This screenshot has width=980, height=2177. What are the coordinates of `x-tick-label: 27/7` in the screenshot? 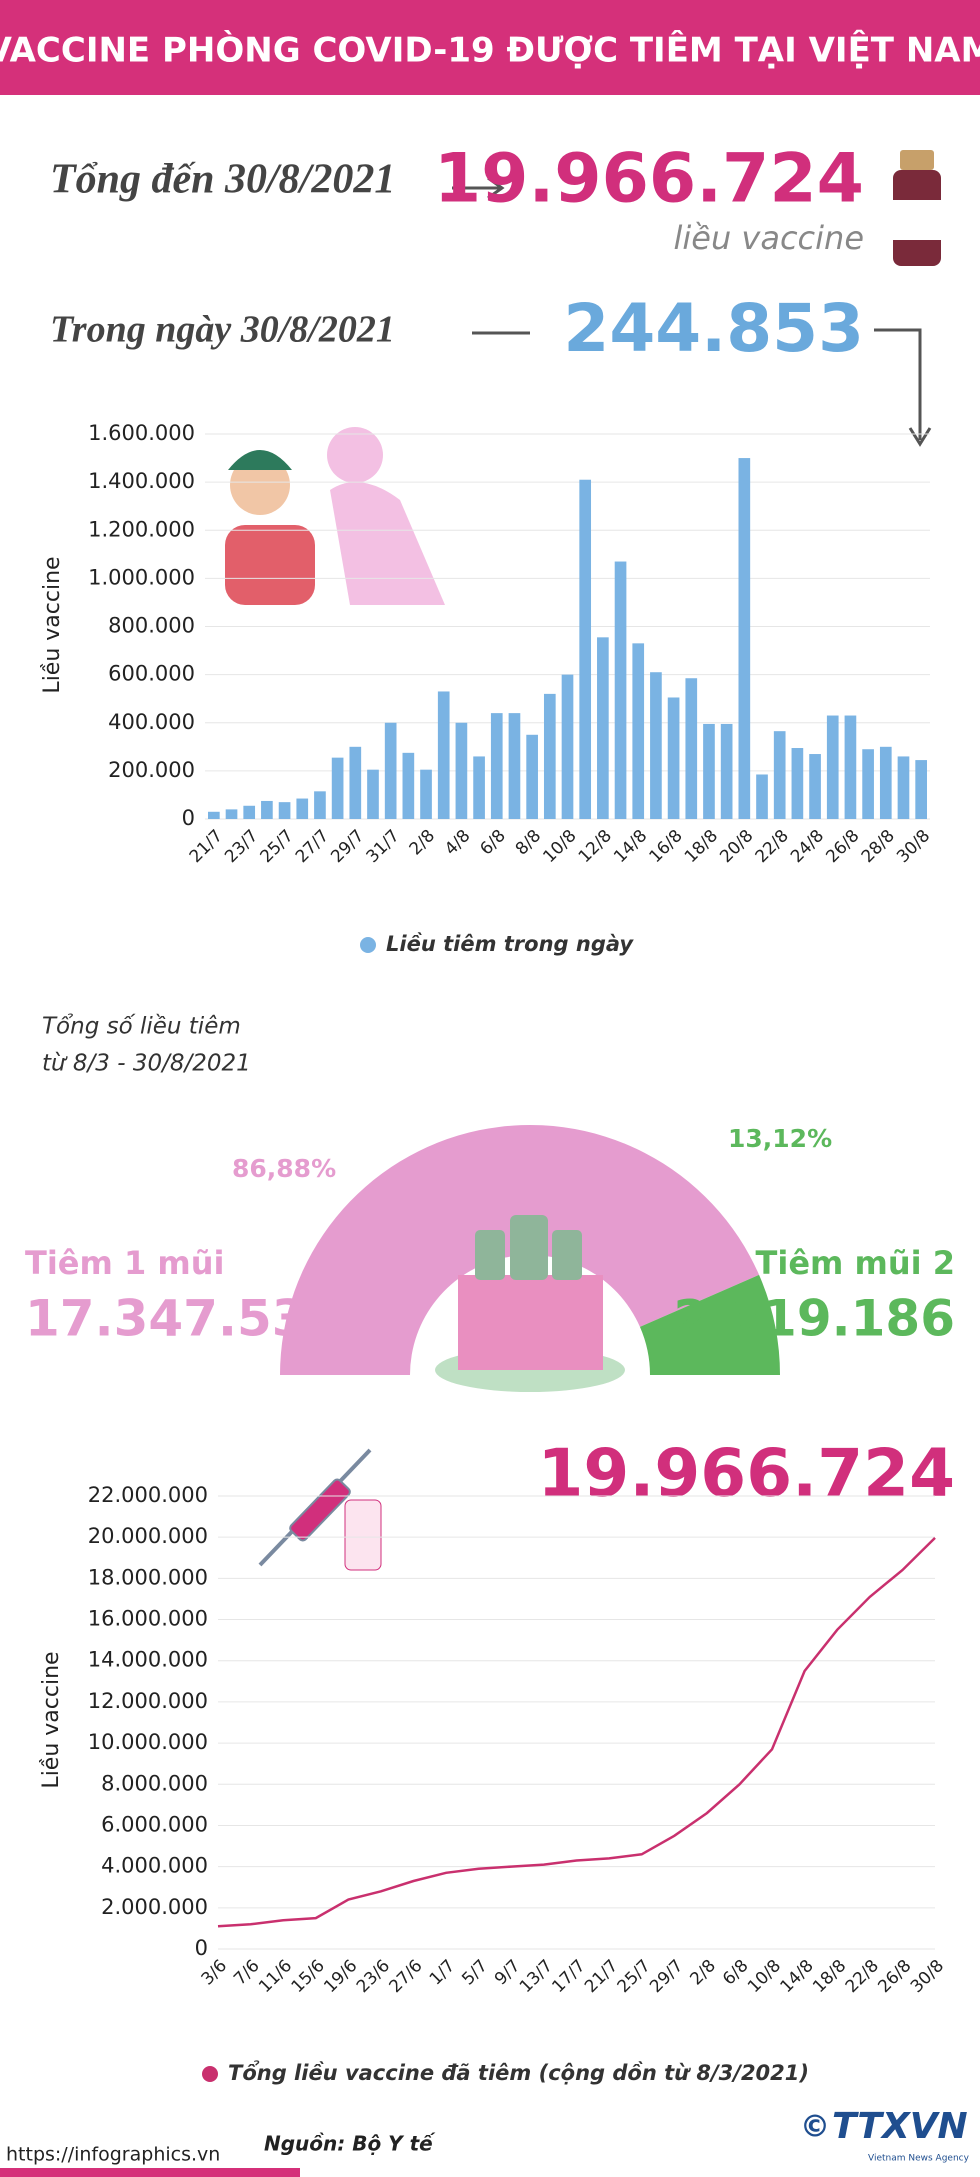 It's located at (312, 846).